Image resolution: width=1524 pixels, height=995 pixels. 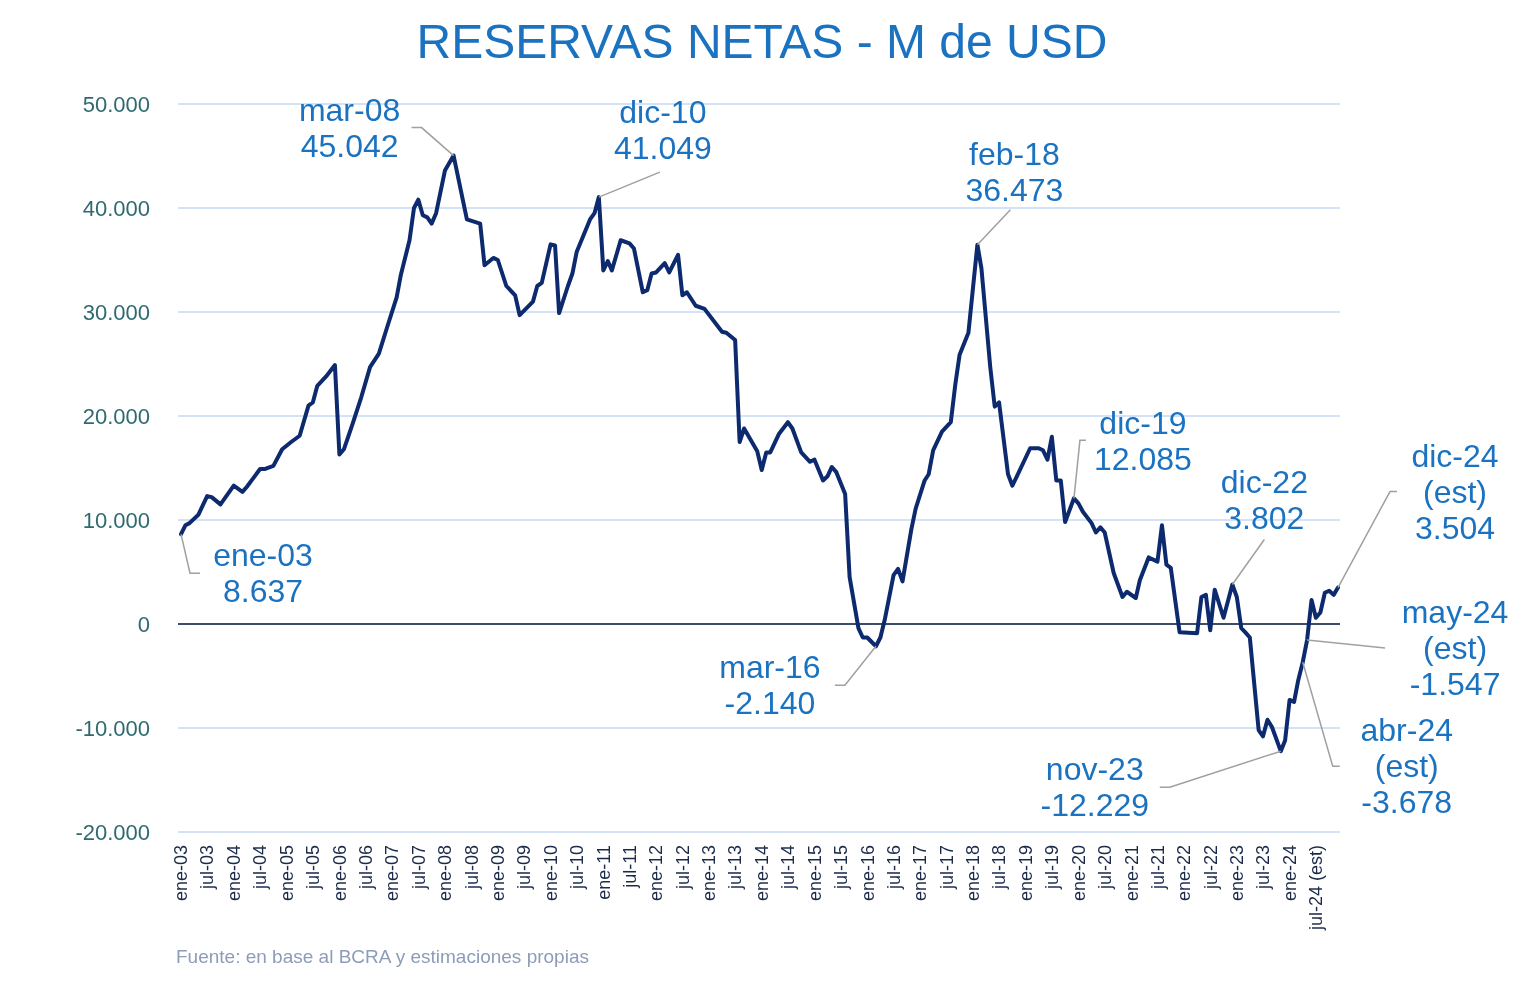 What do you see at coordinates (662, 130) in the screenshot?
I see `annotation: dic-10 41.049` at bounding box center [662, 130].